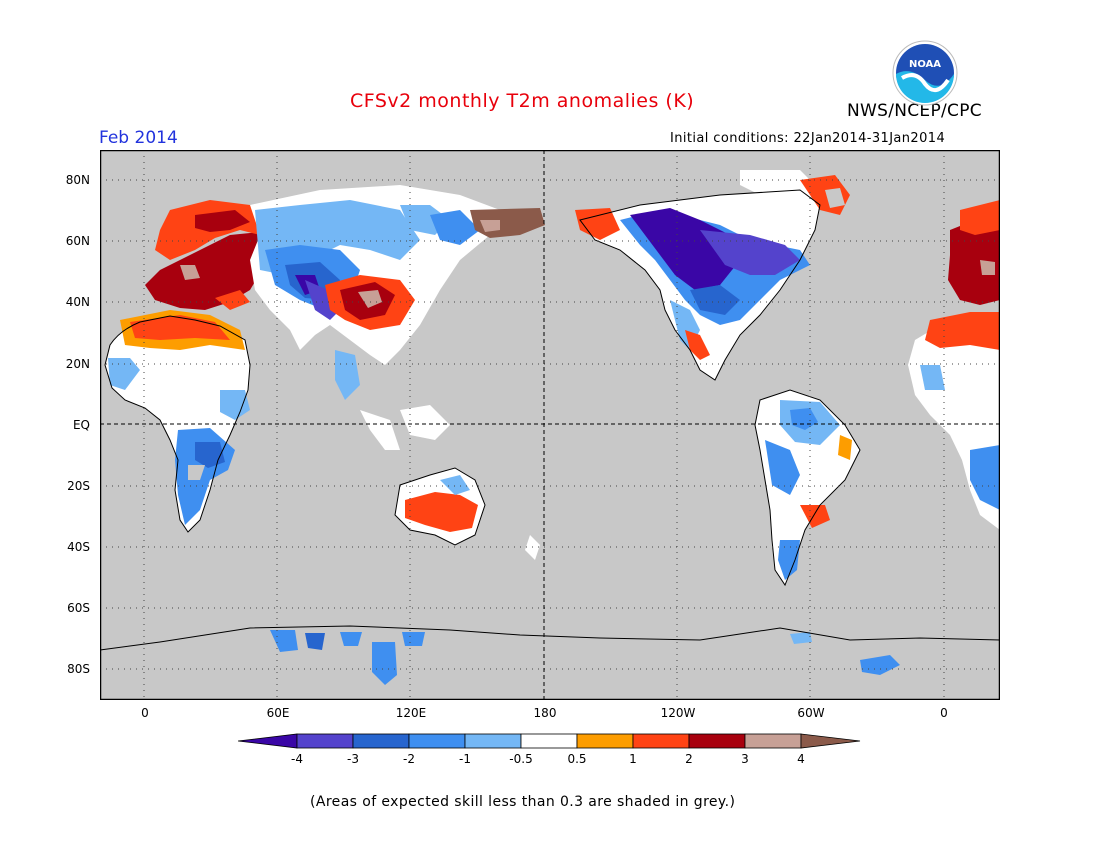 The height and width of the screenshot is (850, 1100). What do you see at coordinates (268, 741) in the screenshot?
I see `colorbar-arrow-low` at bounding box center [268, 741].